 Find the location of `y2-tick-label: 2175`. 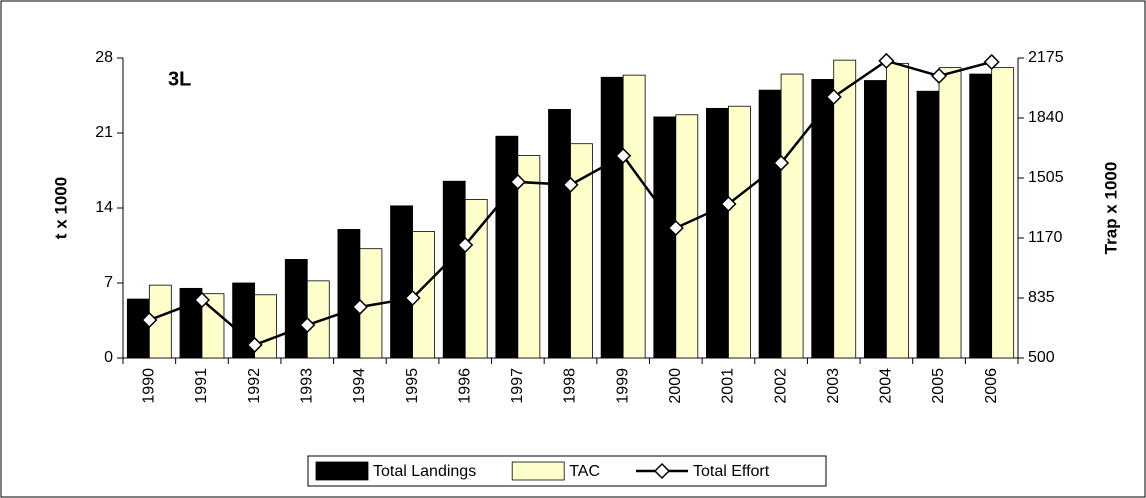

y2-tick-label: 2175 is located at coordinates (1046, 57).